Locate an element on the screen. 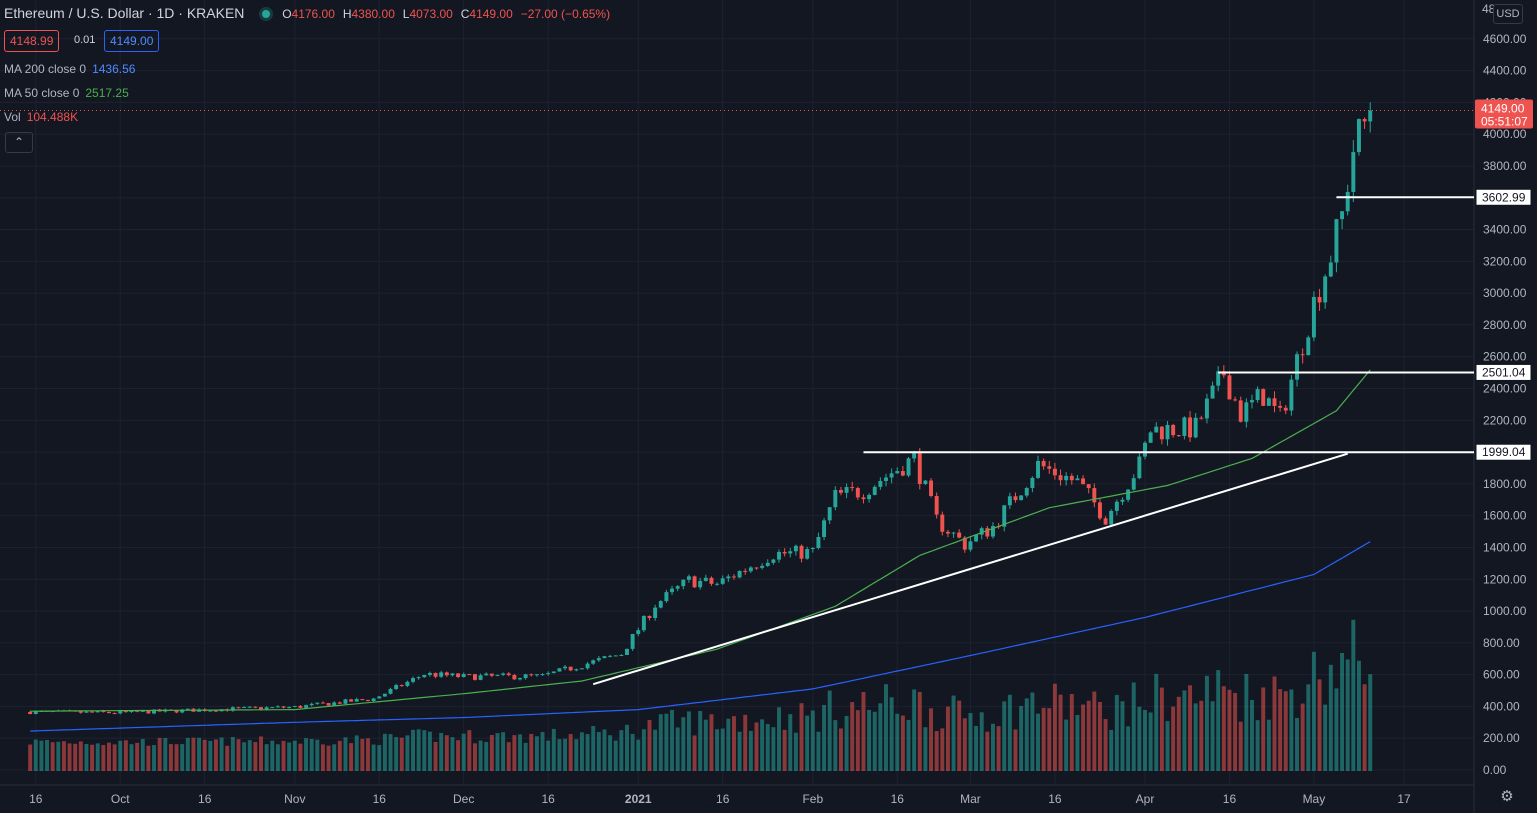  sell-price-button: 4148.99 is located at coordinates (32, 41).